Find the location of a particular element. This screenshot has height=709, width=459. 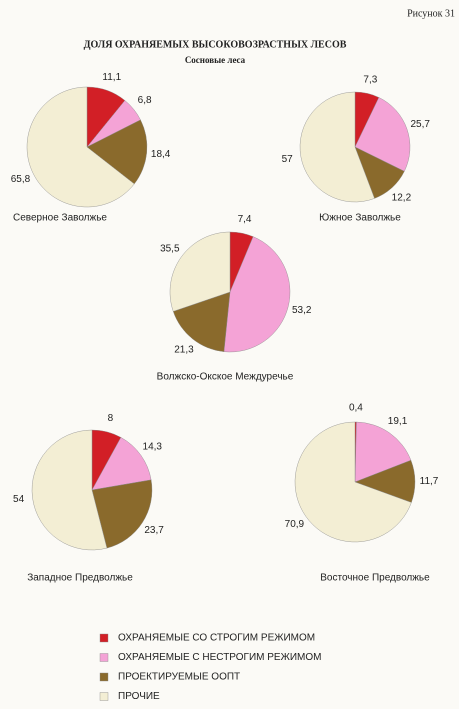

pie-label: Южное Заволжье is located at coordinates (360, 218).